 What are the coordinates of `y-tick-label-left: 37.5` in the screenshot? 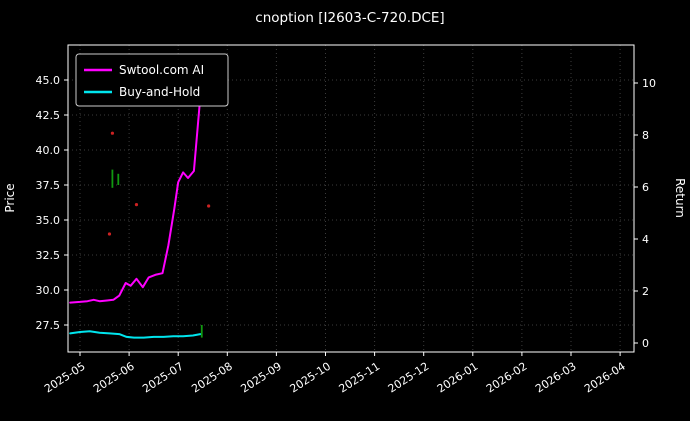 It's located at (48, 185).